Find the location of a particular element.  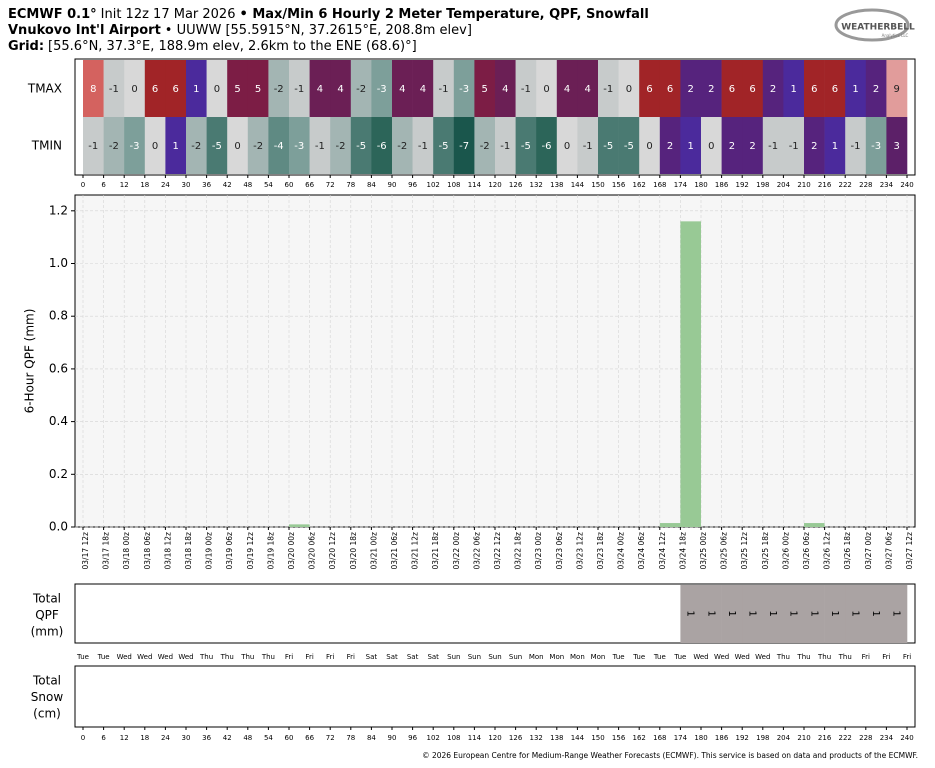

x-tick-label: 18 is located at coordinates (144, 738).